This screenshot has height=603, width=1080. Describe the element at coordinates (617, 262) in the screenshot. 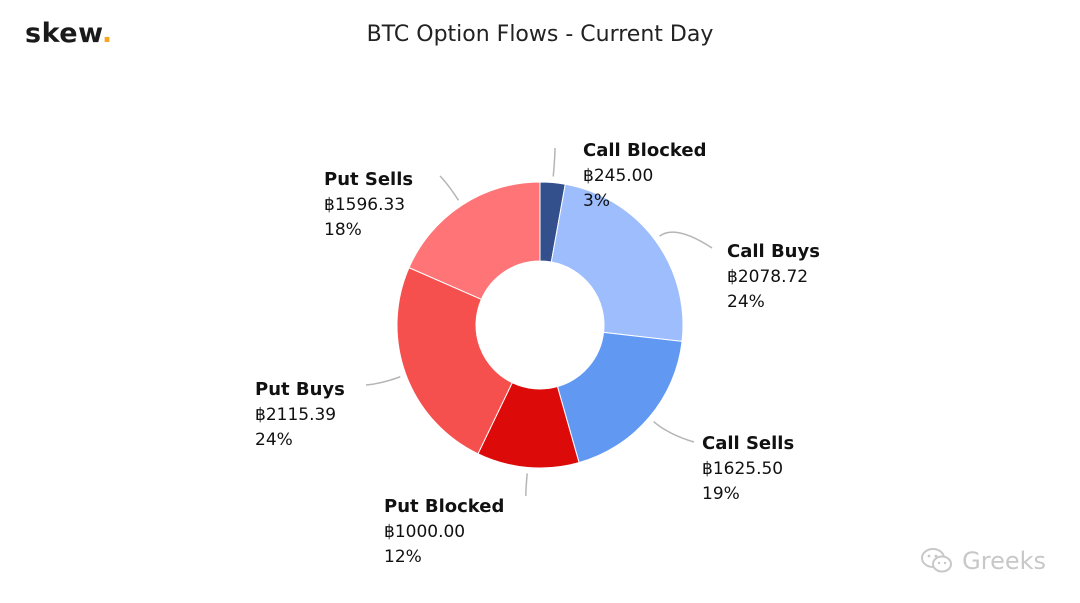

I see `donut-slice-call-buys` at that location.